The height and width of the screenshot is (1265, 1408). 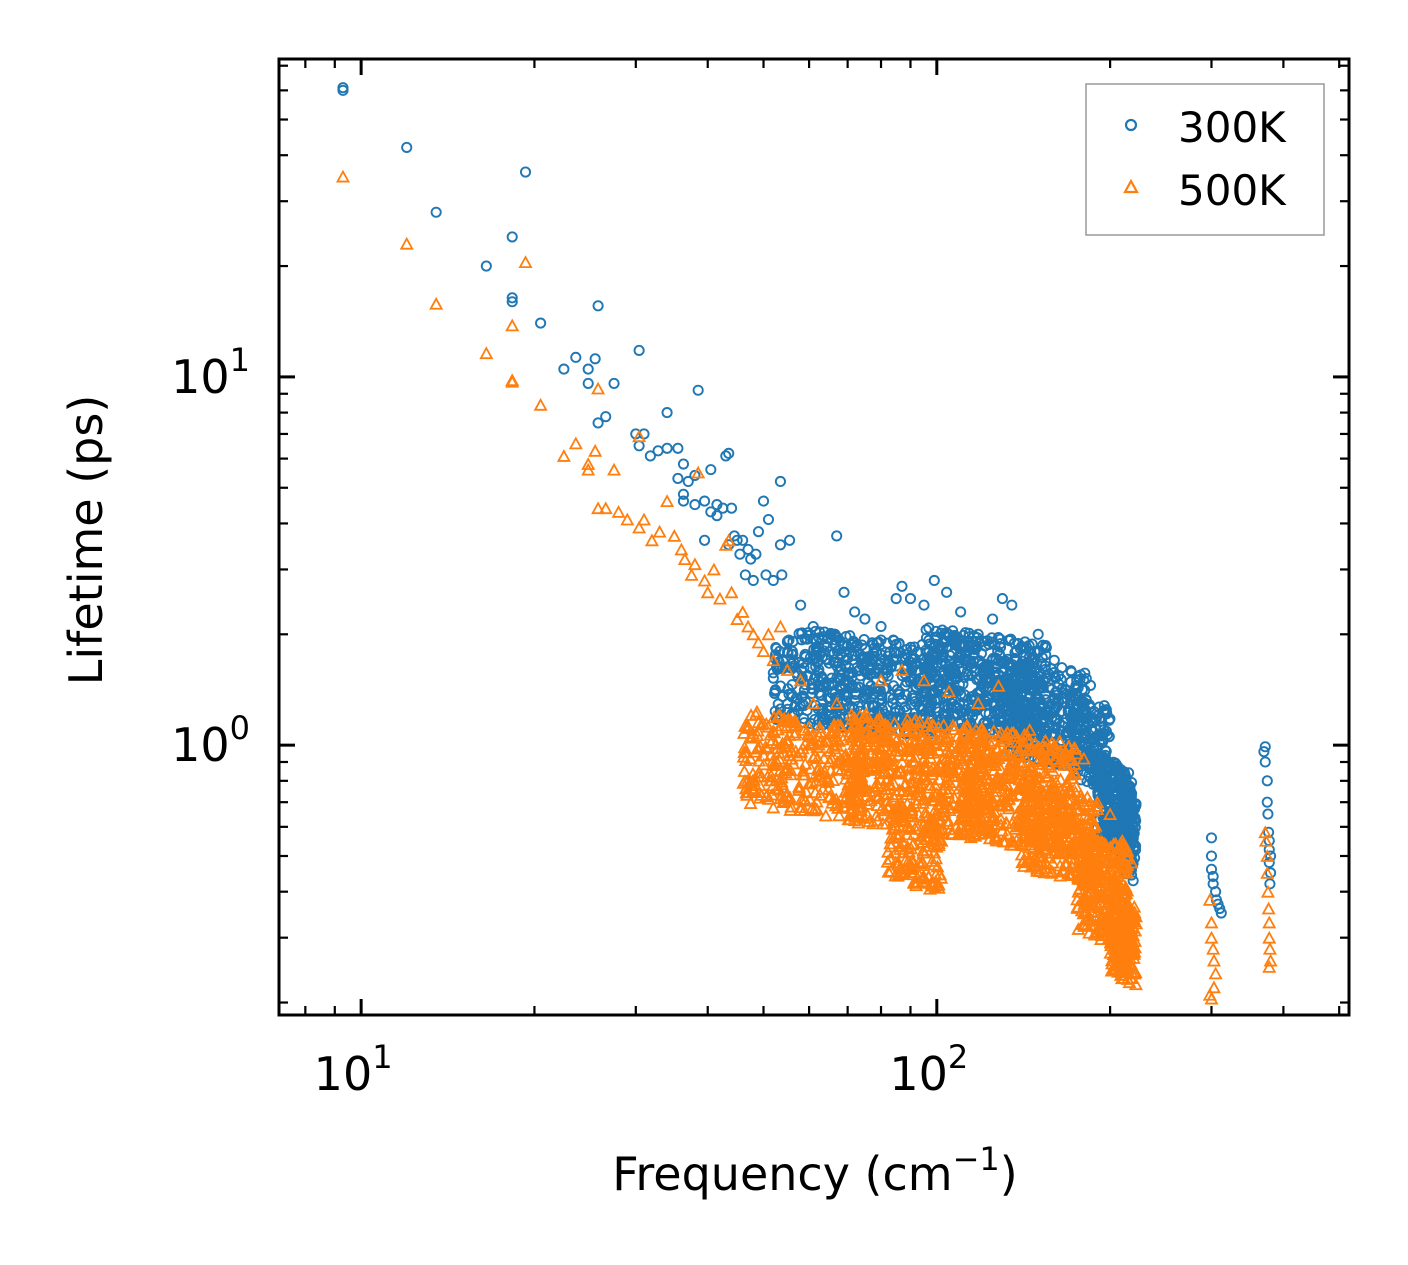 I want to click on legend: 300K 500K, so click(x=1205, y=159).